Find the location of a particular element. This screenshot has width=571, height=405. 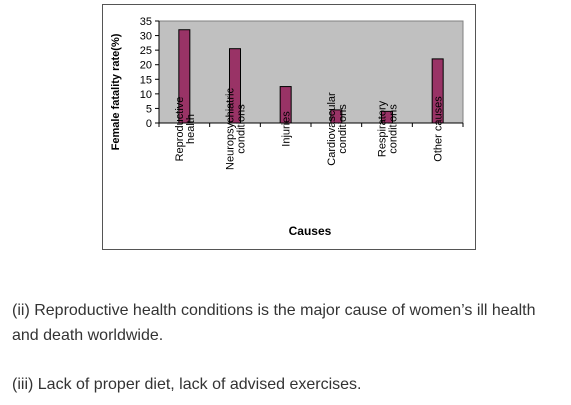

x-category-label-line: Neuropsychiatric is located at coordinates (231, 129).